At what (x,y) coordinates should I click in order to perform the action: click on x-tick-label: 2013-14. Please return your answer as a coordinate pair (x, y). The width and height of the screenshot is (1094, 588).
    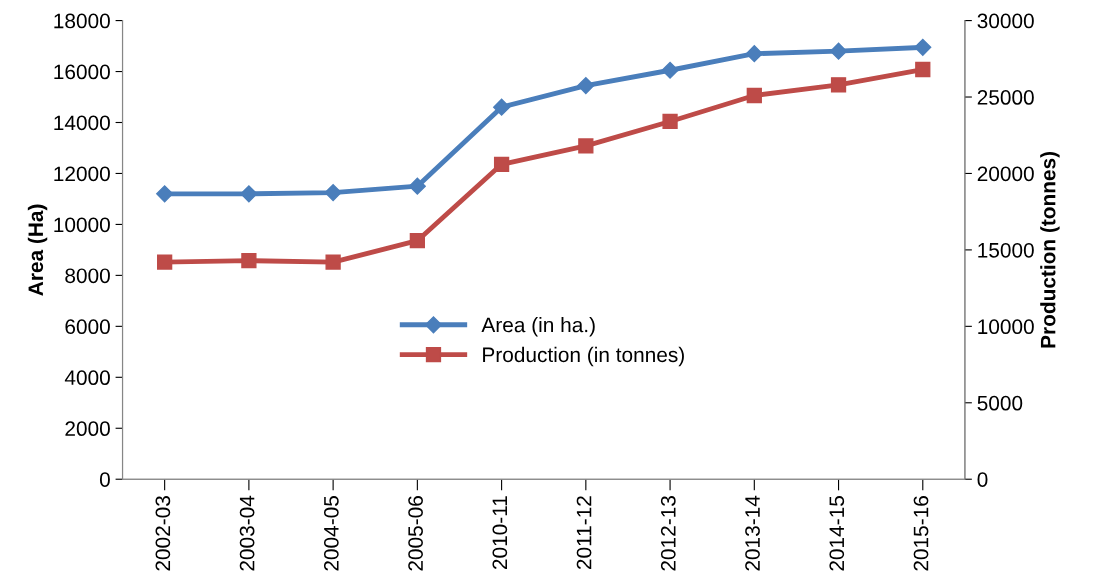
    Looking at the image, I should click on (752, 533).